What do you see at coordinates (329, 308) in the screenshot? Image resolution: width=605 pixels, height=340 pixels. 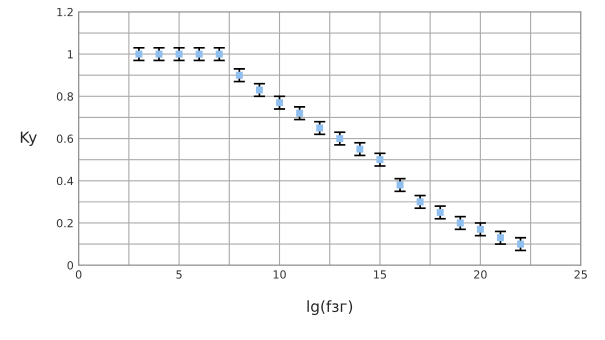 I see `x-axis-title: lg(fзг)` at bounding box center [329, 308].